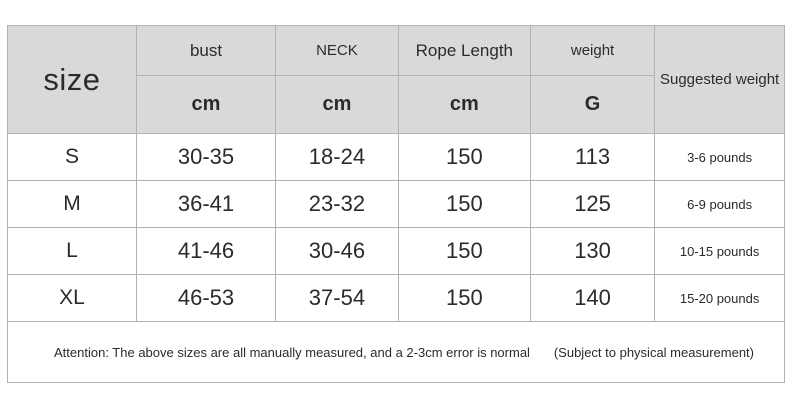  What do you see at coordinates (719, 79) in the screenshot?
I see `header-suggested-weight: Suggested weight` at bounding box center [719, 79].